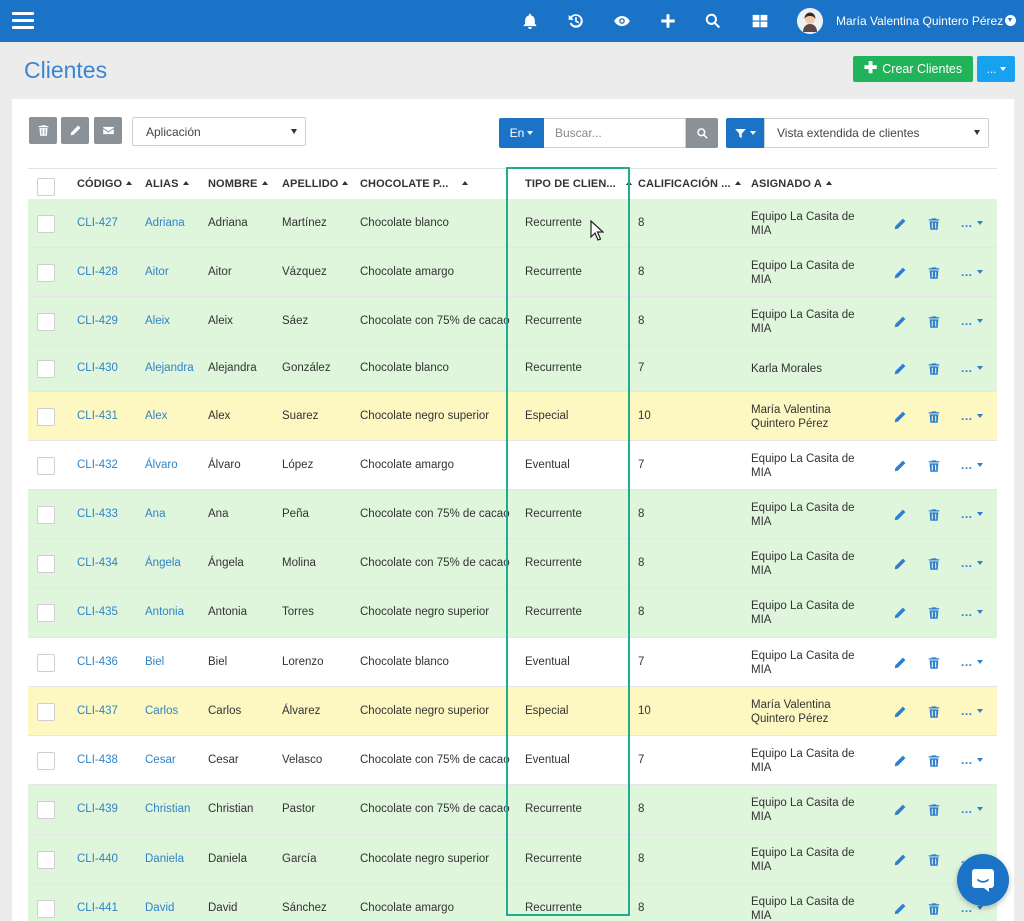 The height and width of the screenshot is (921, 1024). What do you see at coordinates (169, 368) in the screenshot?
I see `client-alias-link: Alejandra` at bounding box center [169, 368].